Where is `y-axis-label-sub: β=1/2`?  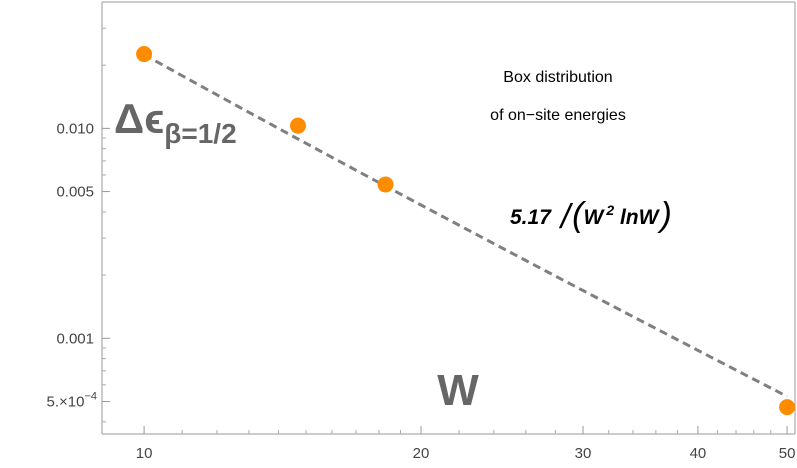
y-axis-label-sub: β=1/2 is located at coordinates (200, 133).